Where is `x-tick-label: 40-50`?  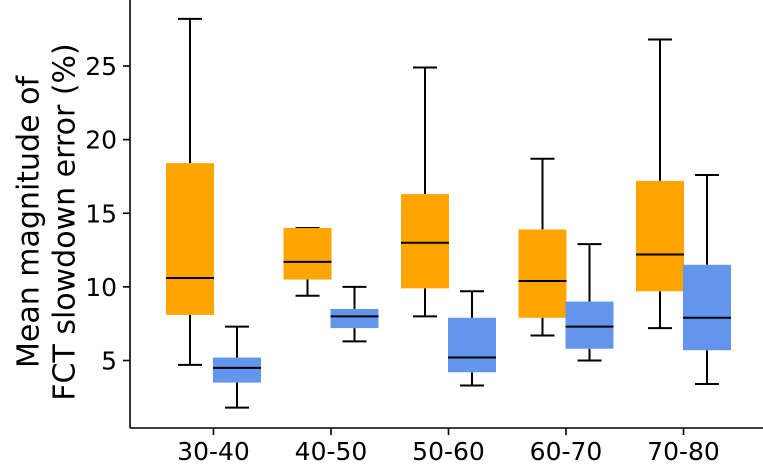 x-tick-label: 40-50 is located at coordinates (331, 451).